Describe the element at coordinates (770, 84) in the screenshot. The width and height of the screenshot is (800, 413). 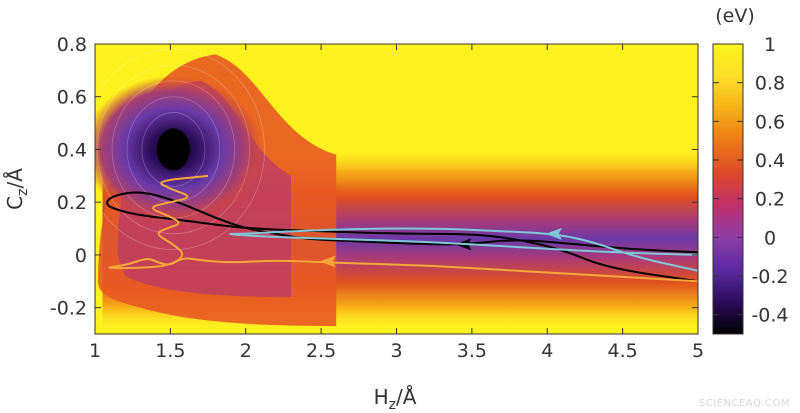
I see `colorbar-tick-label: 0.8` at that location.